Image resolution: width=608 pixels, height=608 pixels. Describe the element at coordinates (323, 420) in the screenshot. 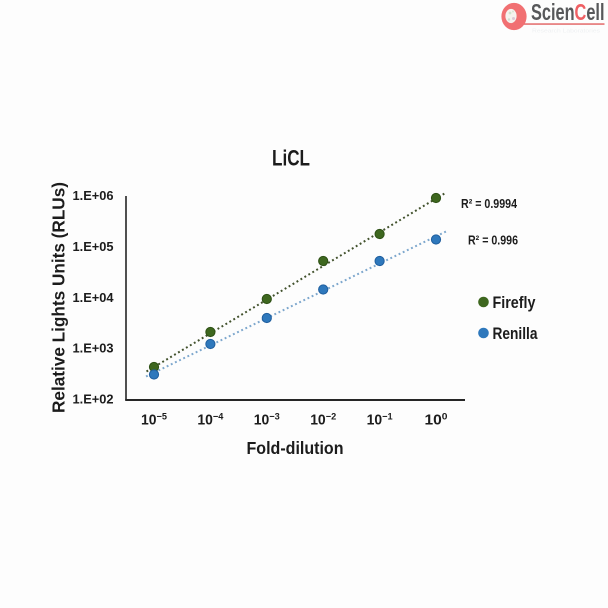

I see `svg-text: 10⁻²` at that location.